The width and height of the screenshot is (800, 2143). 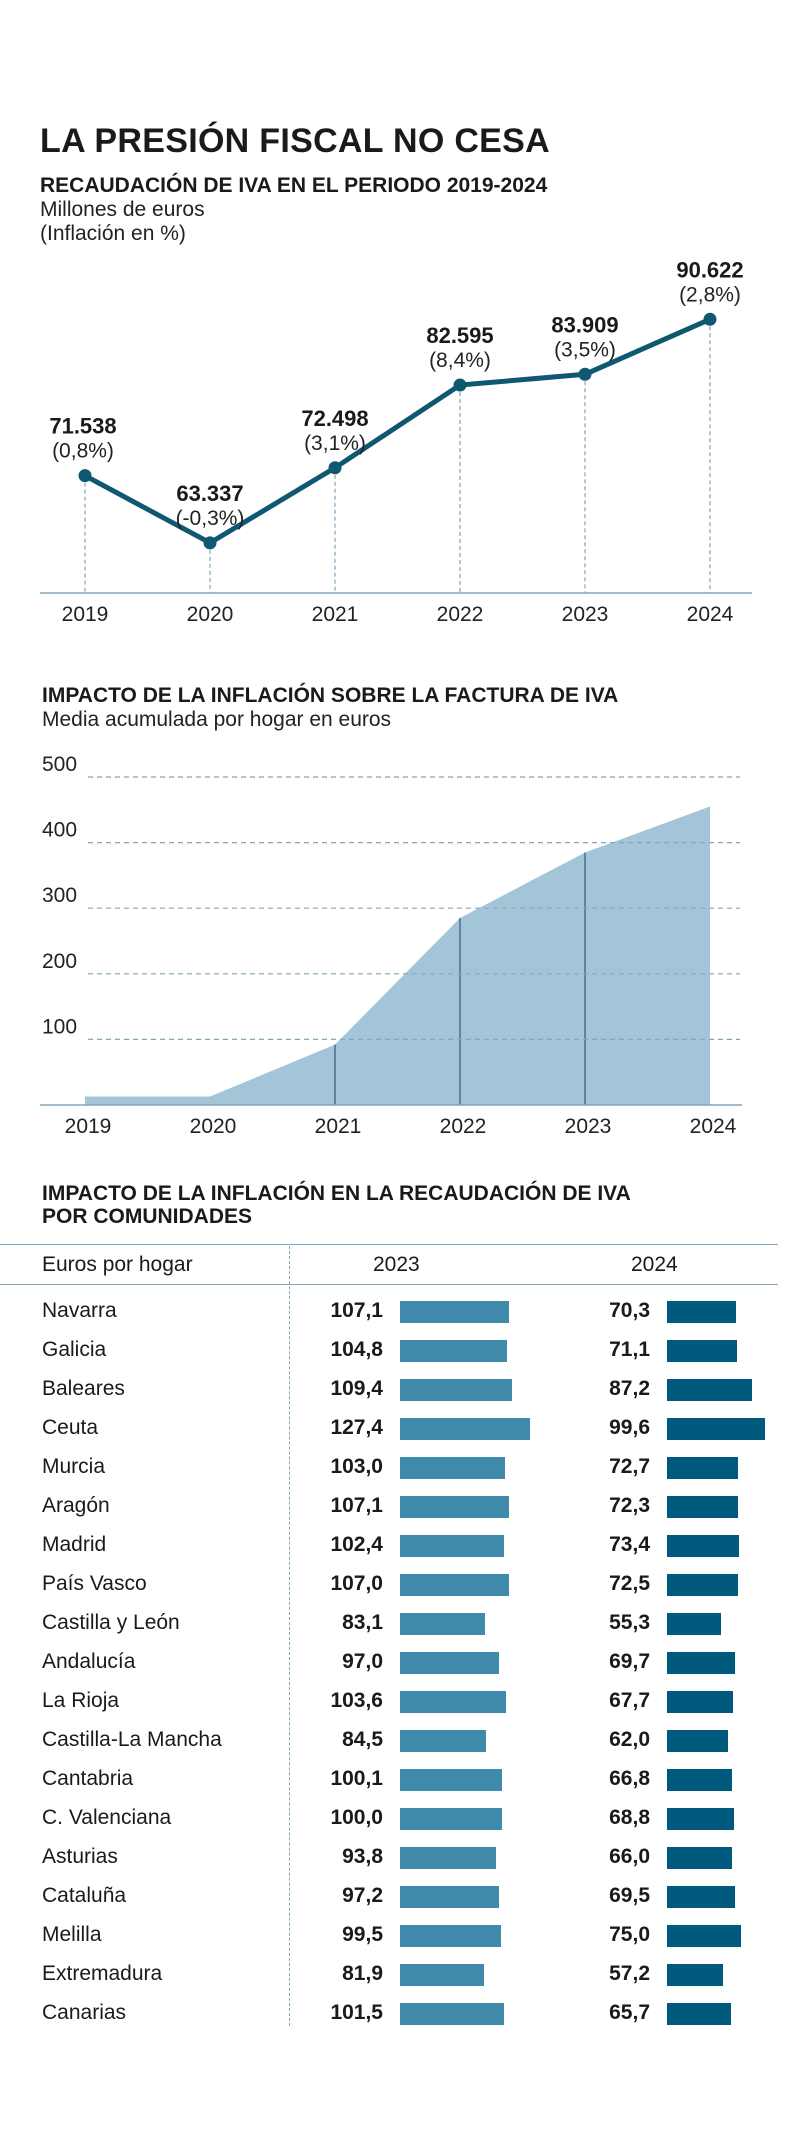 I want to click on region-name: País Vasco, so click(x=94, y=1583).